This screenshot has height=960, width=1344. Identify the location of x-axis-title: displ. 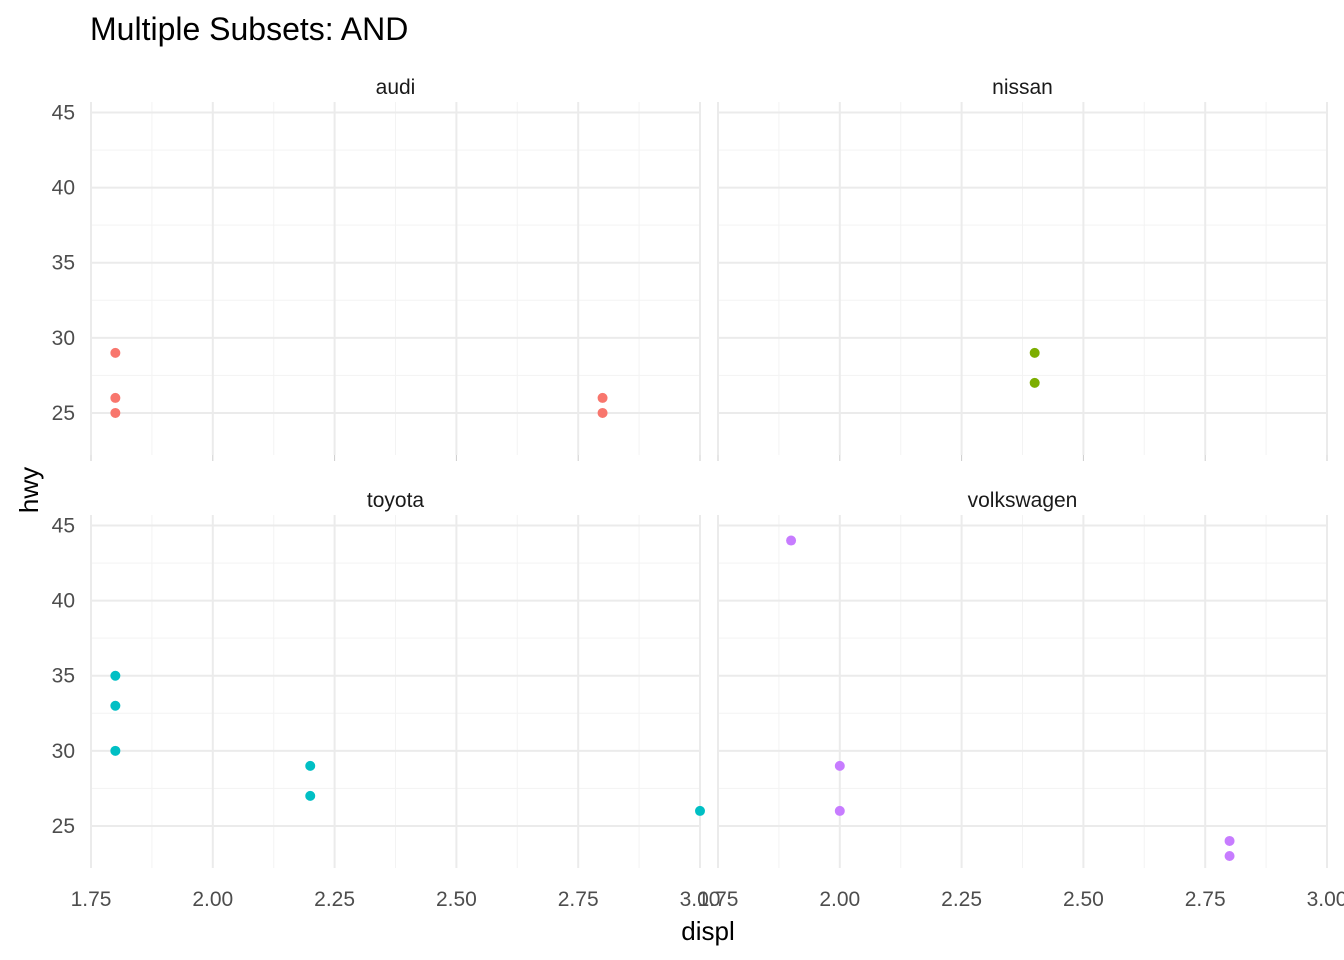
(707, 931).